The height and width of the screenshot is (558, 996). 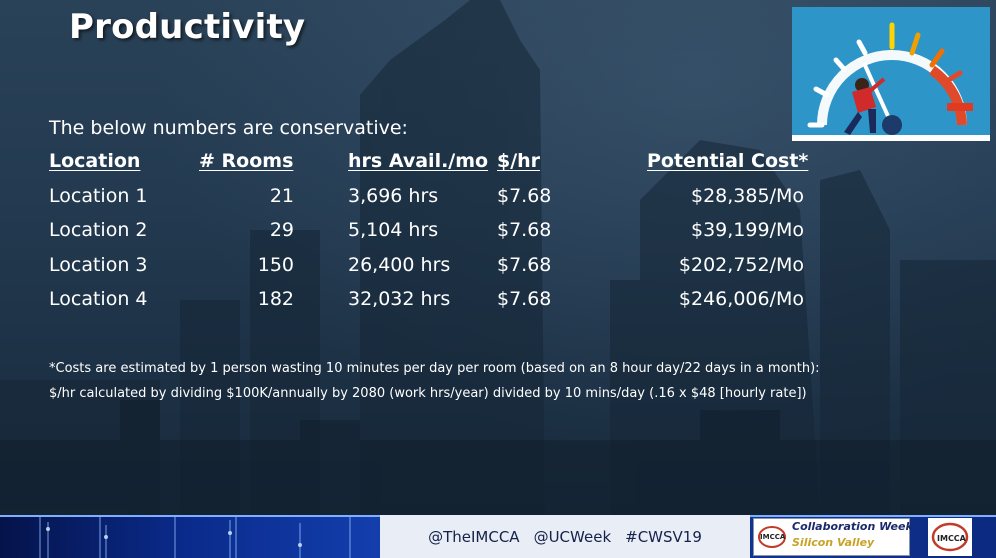 What do you see at coordinates (418, 161) in the screenshot?
I see `header-hours: hrs Avail./mo` at bounding box center [418, 161].